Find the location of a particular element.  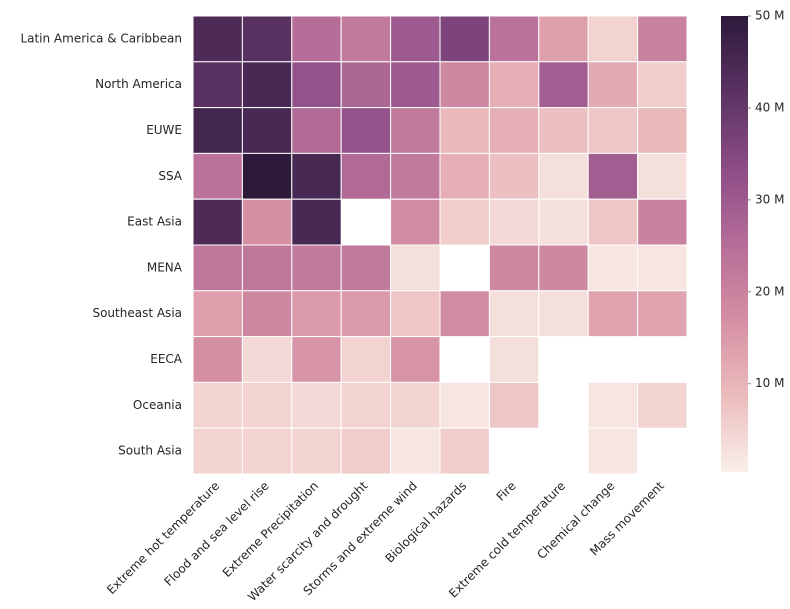

y-tick-label: EUWE is located at coordinates (164, 130).